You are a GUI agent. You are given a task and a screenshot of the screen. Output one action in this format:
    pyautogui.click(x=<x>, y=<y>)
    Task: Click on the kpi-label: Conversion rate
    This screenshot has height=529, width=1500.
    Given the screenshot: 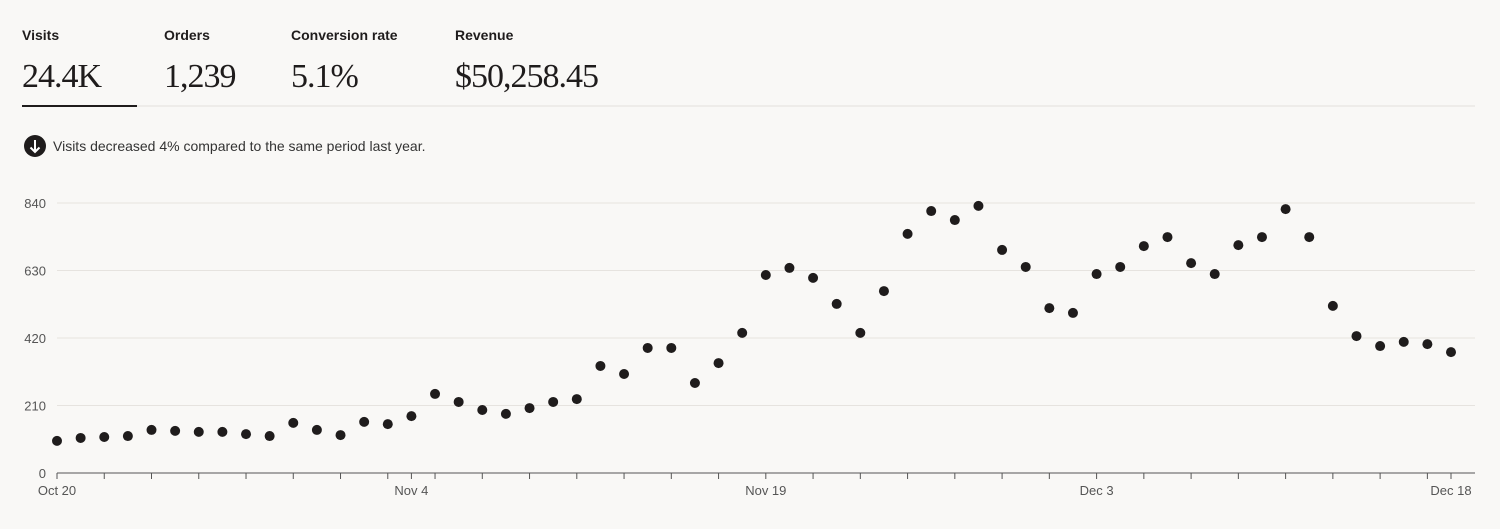 What is the action you would take?
    pyautogui.click(x=344, y=35)
    